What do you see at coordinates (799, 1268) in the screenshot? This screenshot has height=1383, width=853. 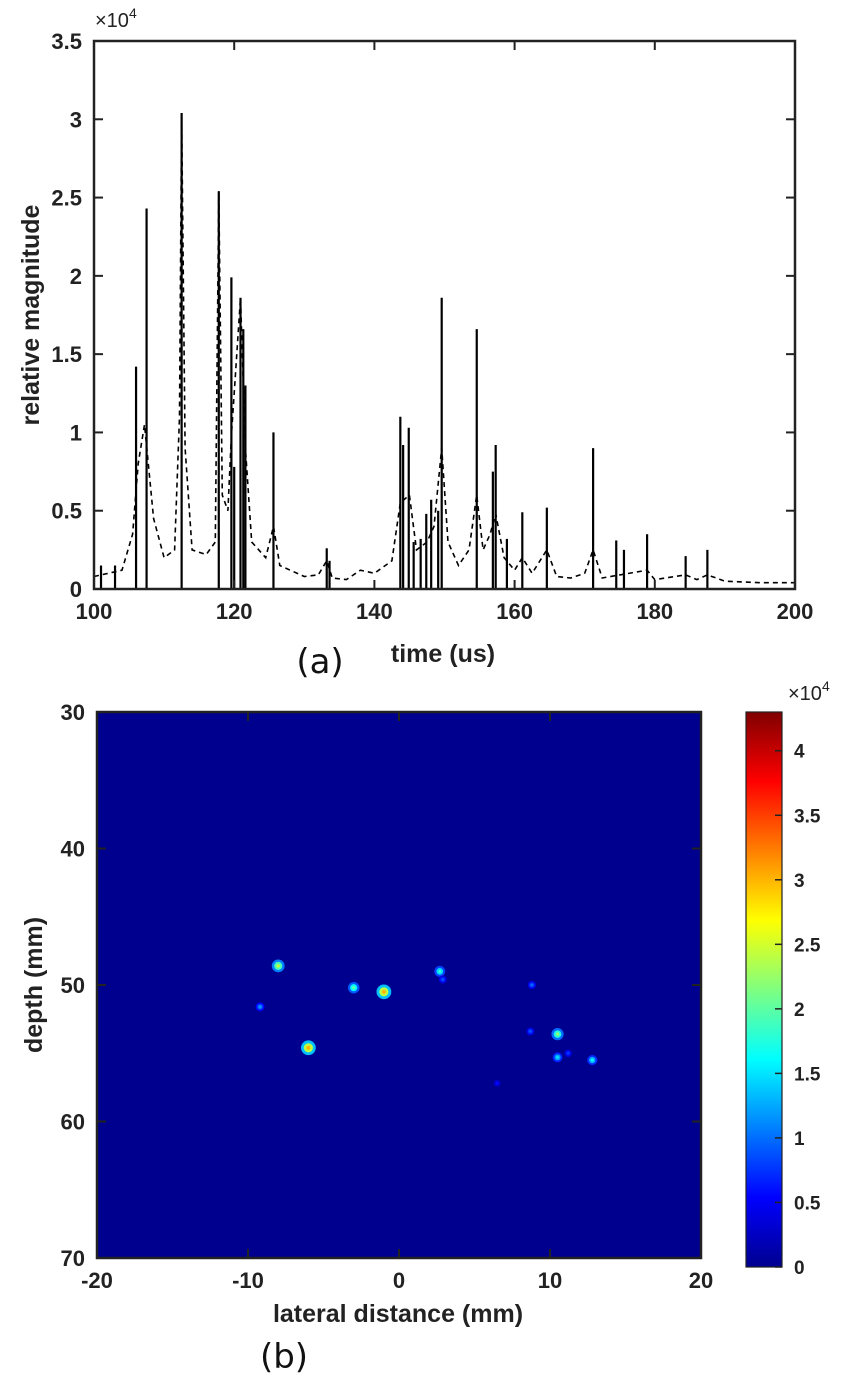 I see `colorbar-tick-label: 0` at bounding box center [799, 1268].